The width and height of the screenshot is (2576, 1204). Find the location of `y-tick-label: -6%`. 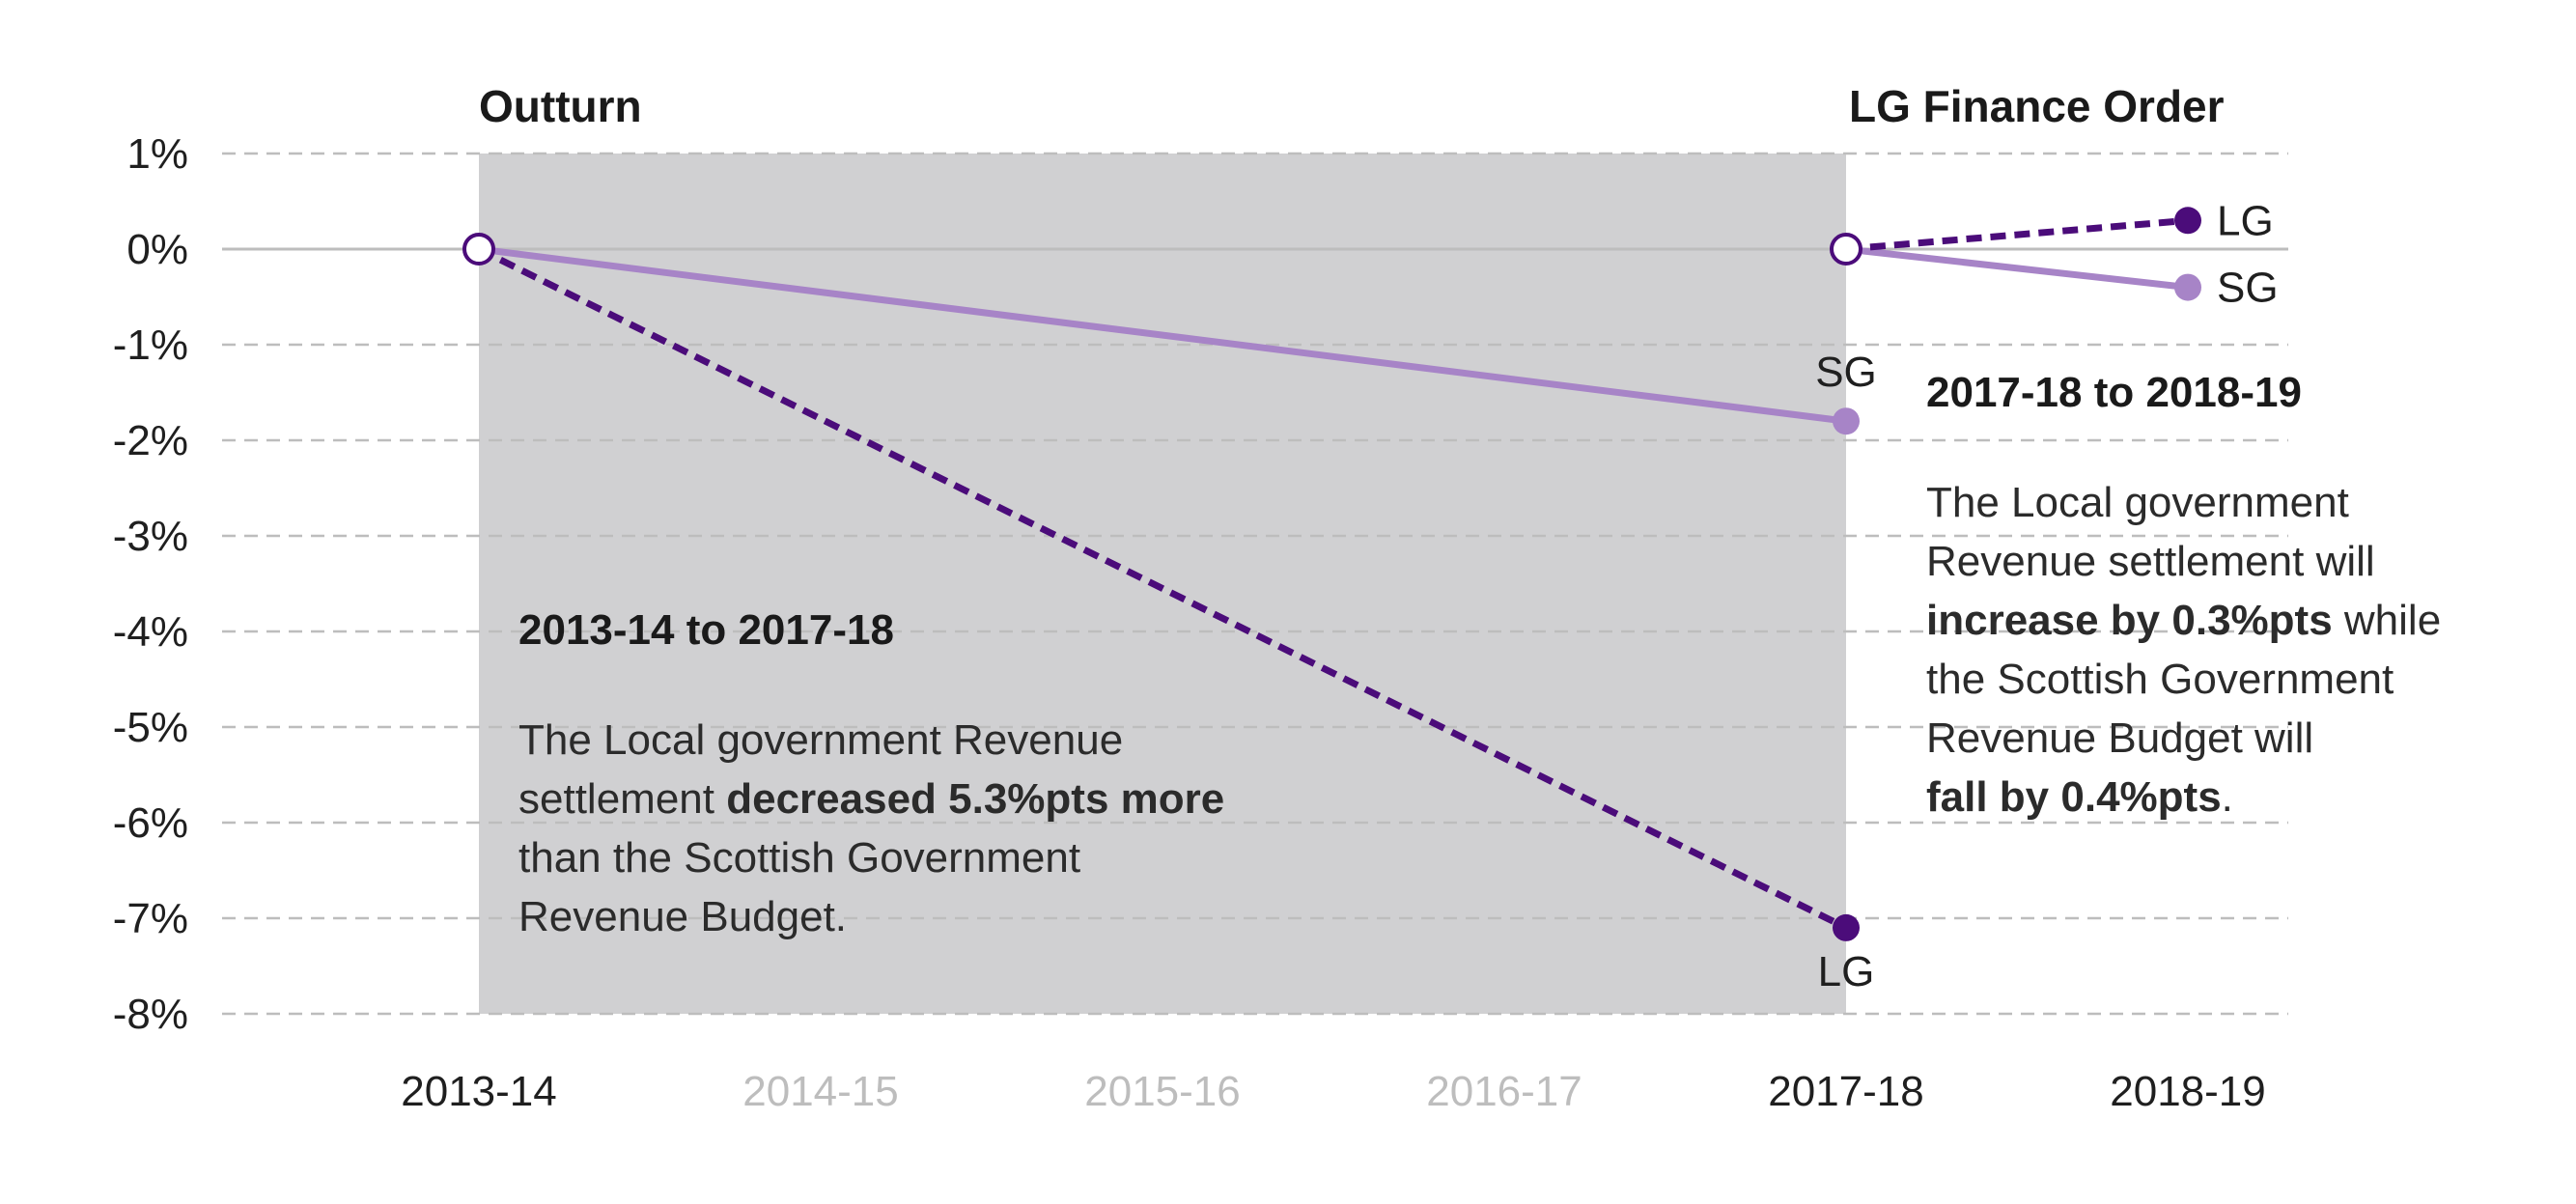

y-tick-label: -6% is located at coordinates (151, 823).